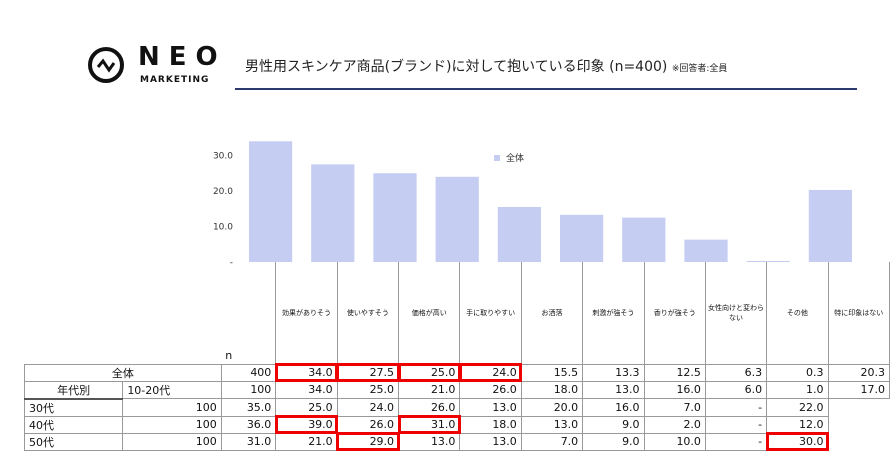 Image resolution: width=890 pixels, height=469 pixels. Describe the element at coordinates (858, 389) in the screenshot. I see `value-cell: 17.0` at that location.